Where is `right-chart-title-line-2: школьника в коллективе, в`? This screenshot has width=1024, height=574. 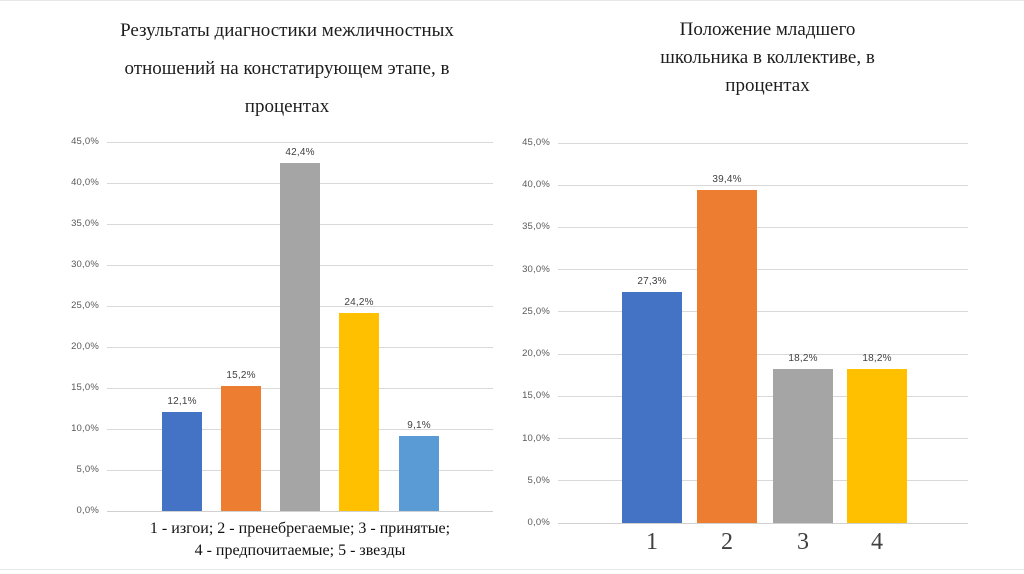
right-chart-title-line-2: школьника в коллективе, в is located at coordinates (767, 57).